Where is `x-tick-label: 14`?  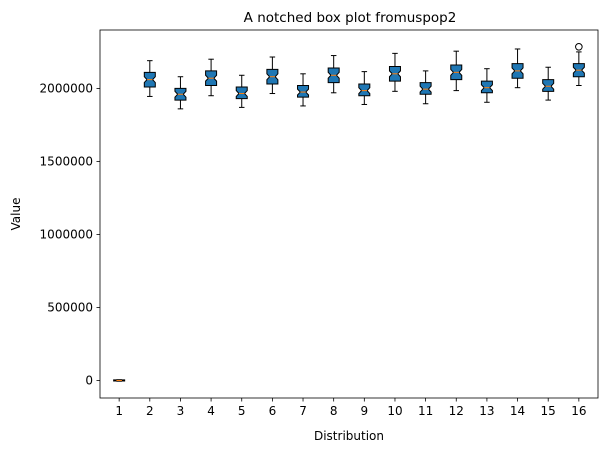 x-tick-label: 14 is located at coordinates (517, 411).